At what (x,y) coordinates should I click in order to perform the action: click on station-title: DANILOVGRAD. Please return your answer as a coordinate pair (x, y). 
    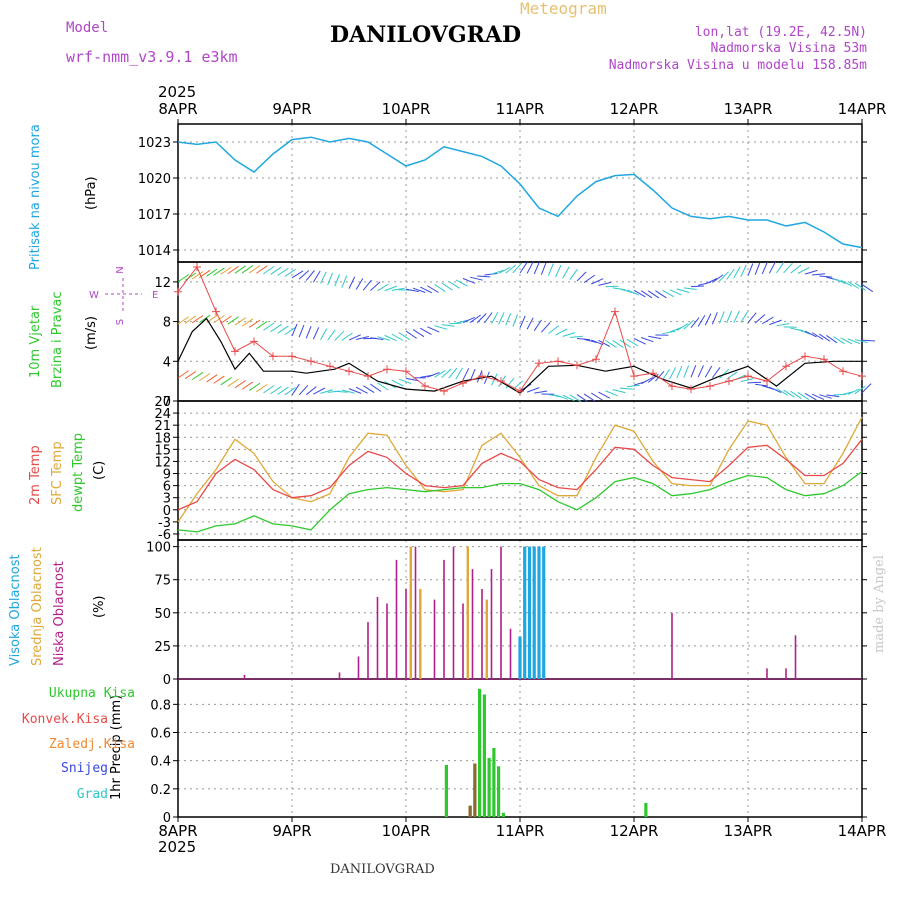
    Looking at the image, I should click on (426, 35).